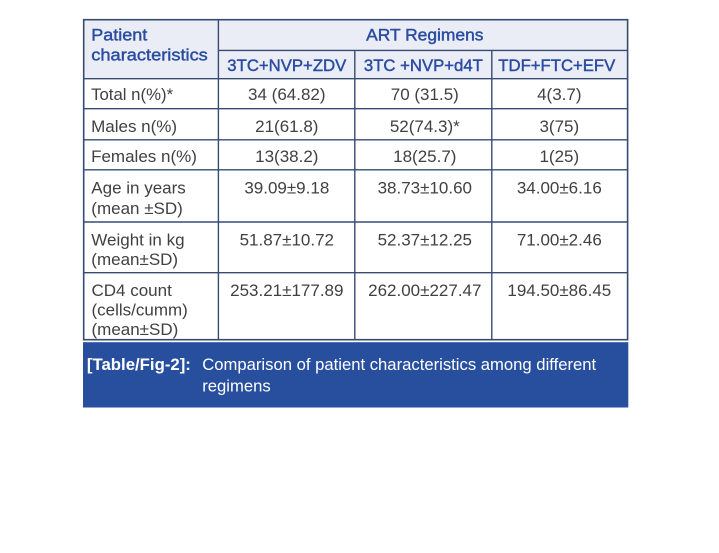  What do you see at coordinates (149, 55) in the screenshot?
I see `svg-text: characteristics` at bounding box center [149, 55].